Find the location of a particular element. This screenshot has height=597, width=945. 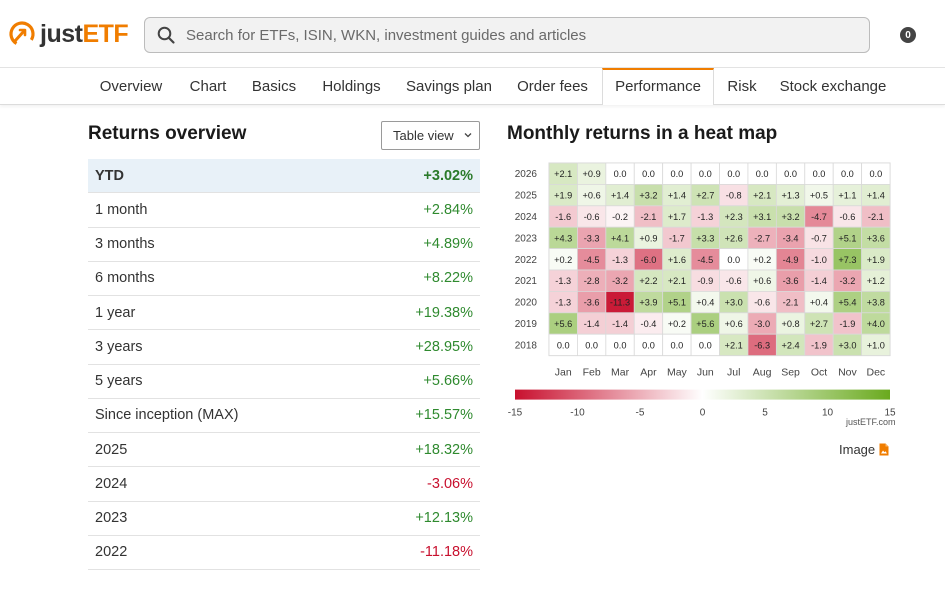

heatmap-year-label: 2018 is located at coordinates (526, 345).